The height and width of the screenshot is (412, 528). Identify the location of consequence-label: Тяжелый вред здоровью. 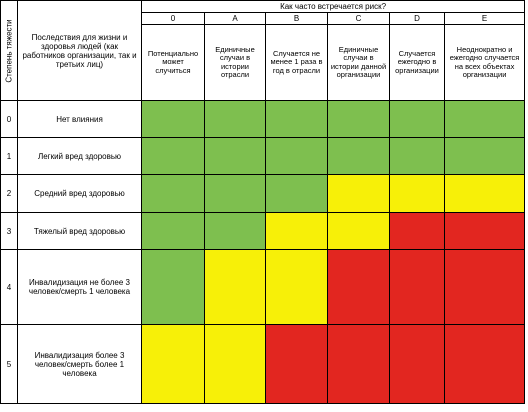
(79, 231).